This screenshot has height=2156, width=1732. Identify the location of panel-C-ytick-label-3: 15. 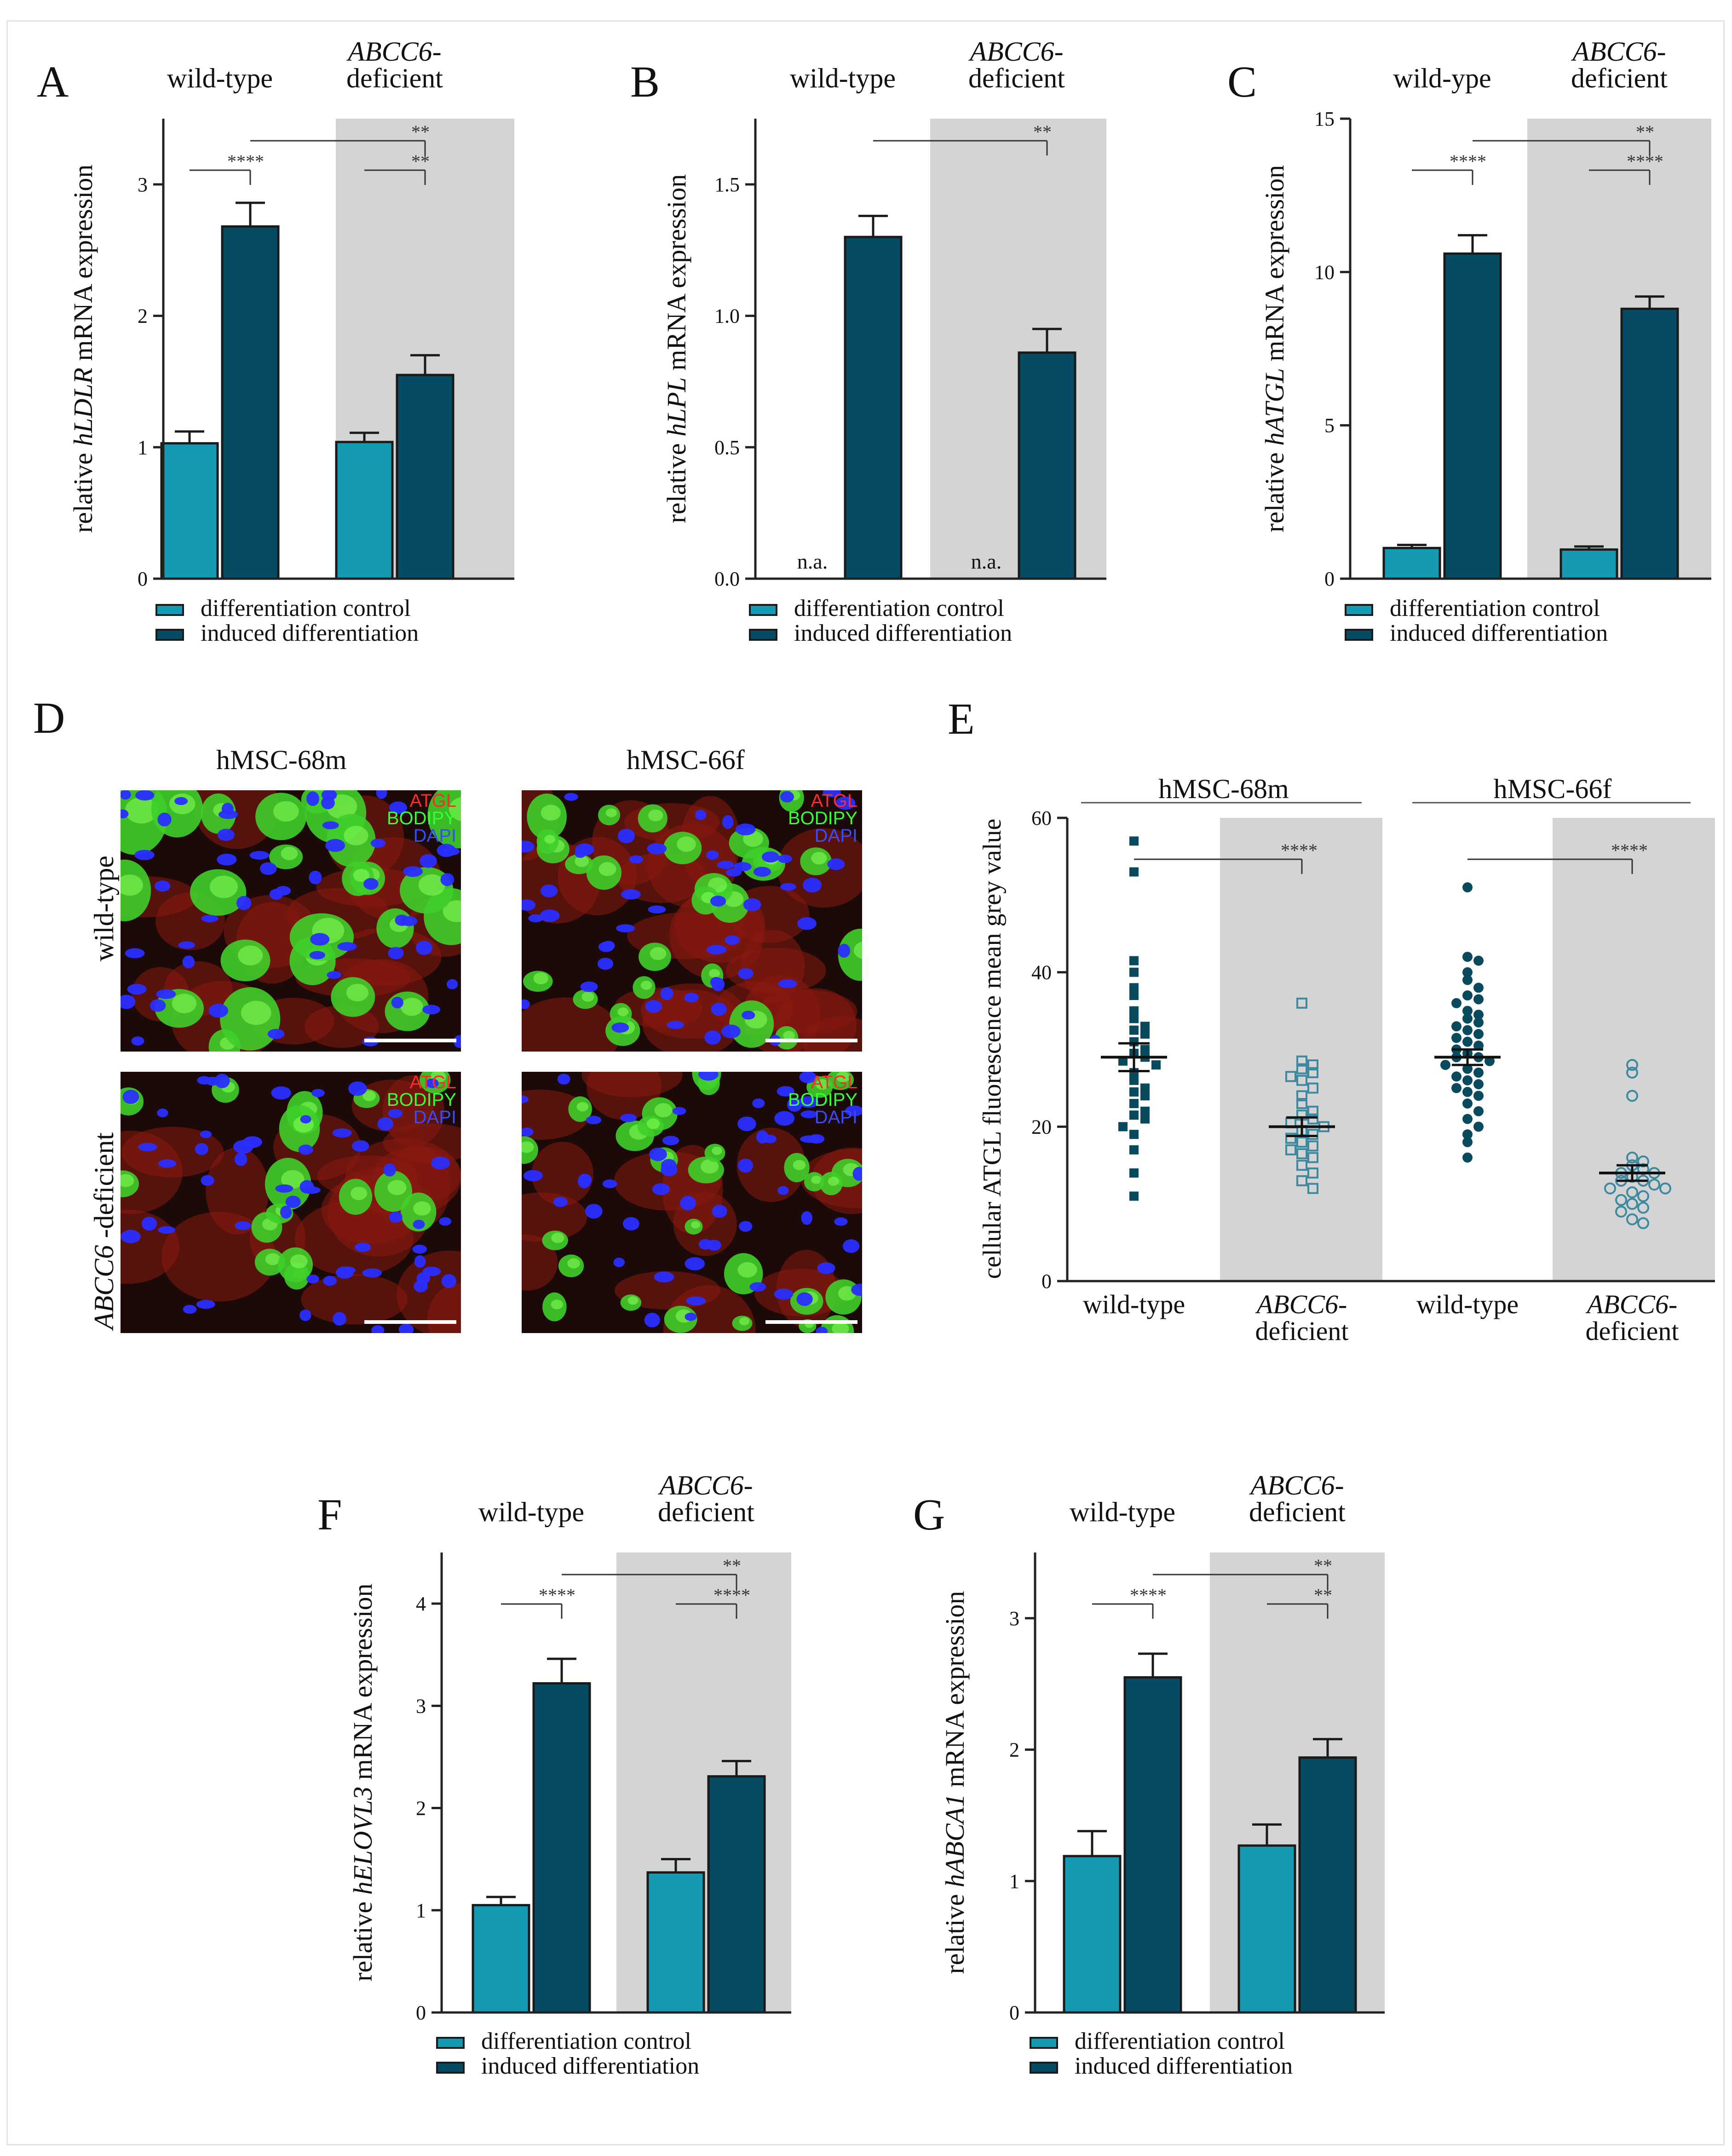
(1324, 119).